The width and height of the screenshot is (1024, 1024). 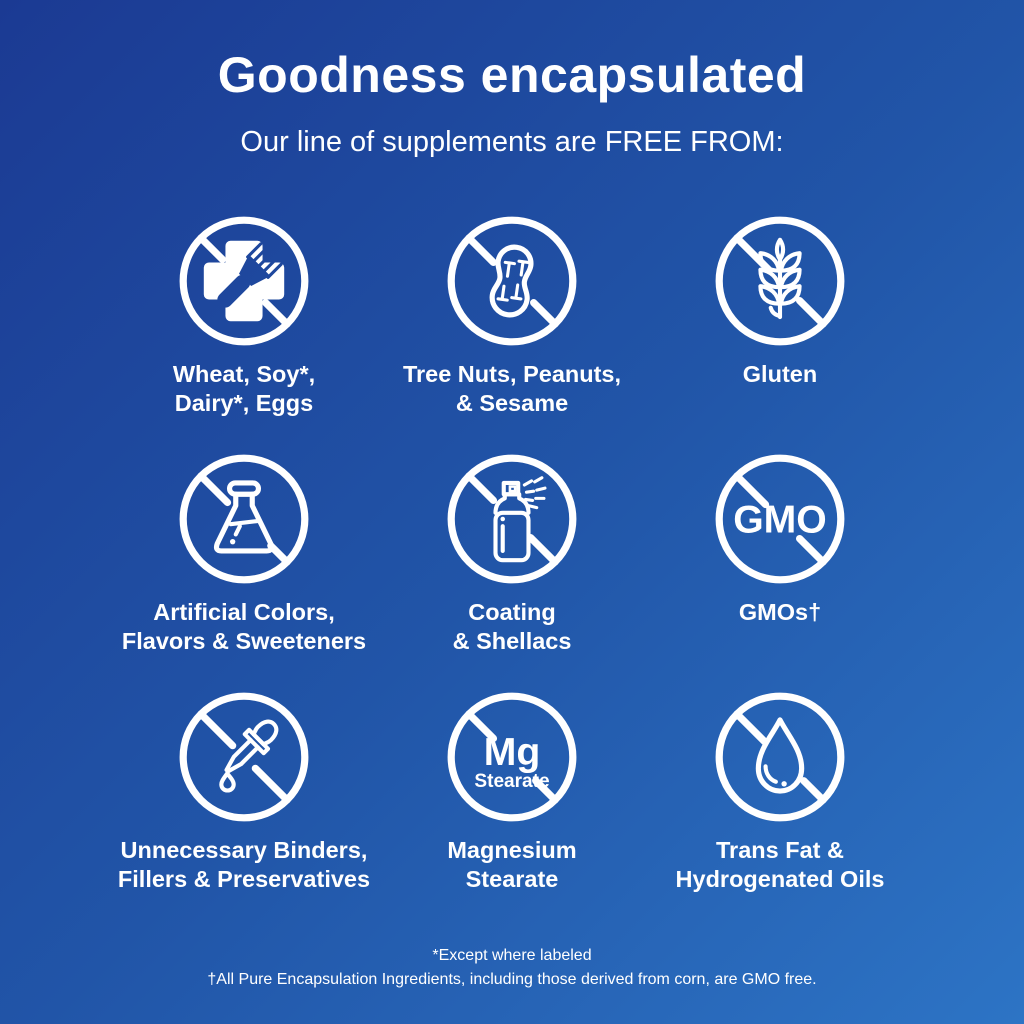 What do you see at coordinates (244, 757) in the screenshot?
I see `no-binders-fillers-icon` at bounding box center [244, 757].